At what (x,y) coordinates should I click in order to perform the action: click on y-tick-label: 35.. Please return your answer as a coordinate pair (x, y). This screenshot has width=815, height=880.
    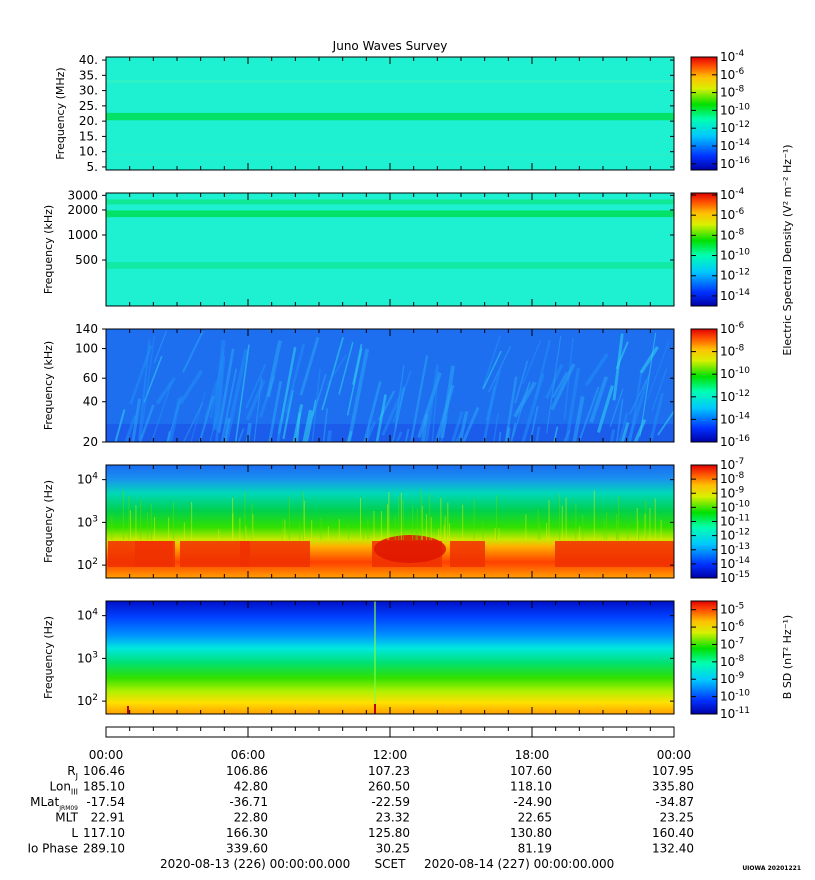
    Looking at the image, I should click on (88, 75).